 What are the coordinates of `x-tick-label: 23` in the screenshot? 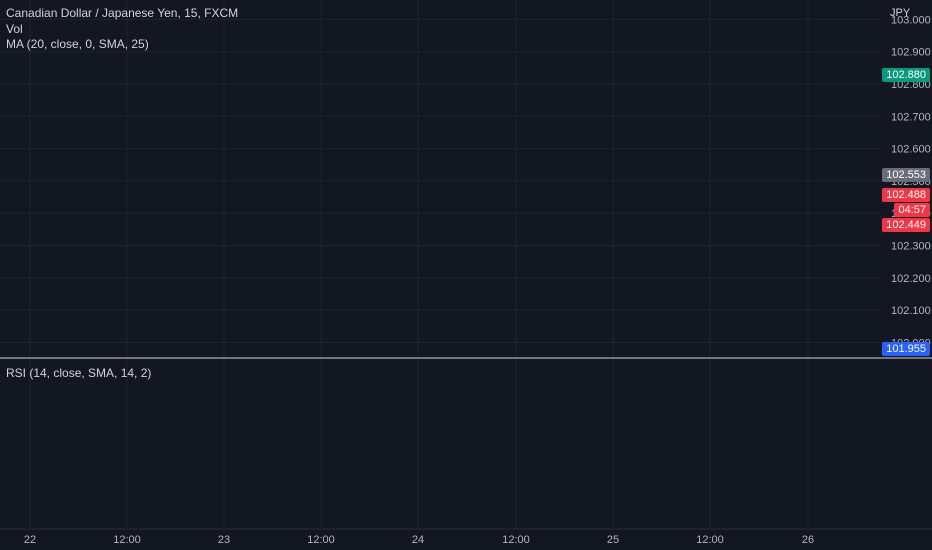 It's located at (224, 540).